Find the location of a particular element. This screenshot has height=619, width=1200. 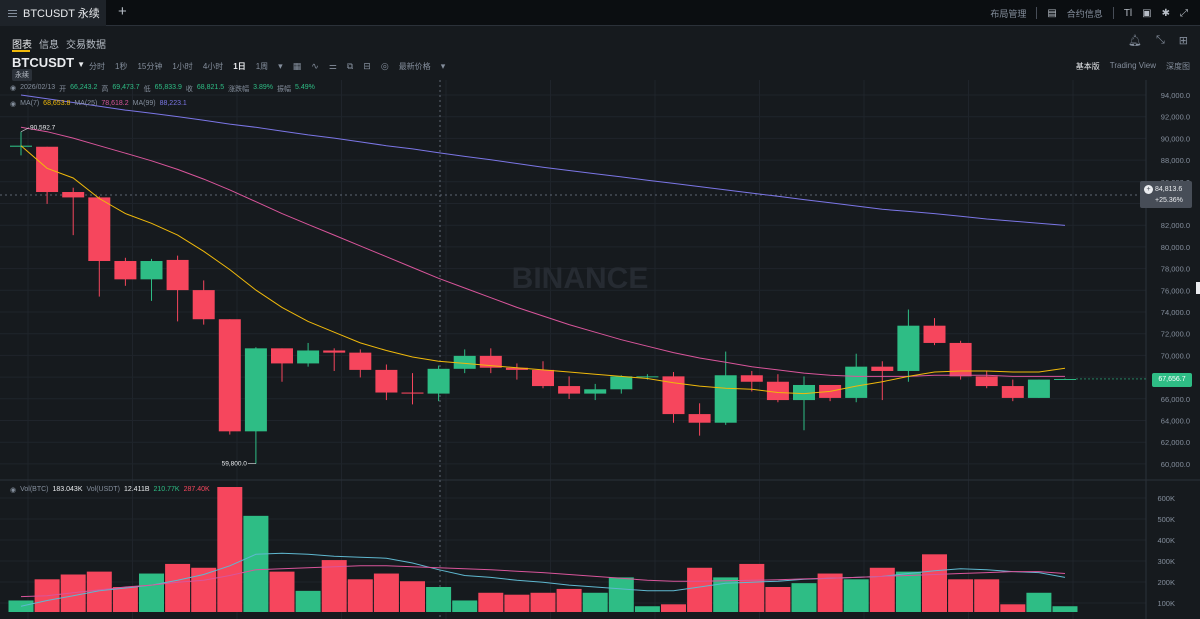

high-marker-line is located at coordinates (25, 129).